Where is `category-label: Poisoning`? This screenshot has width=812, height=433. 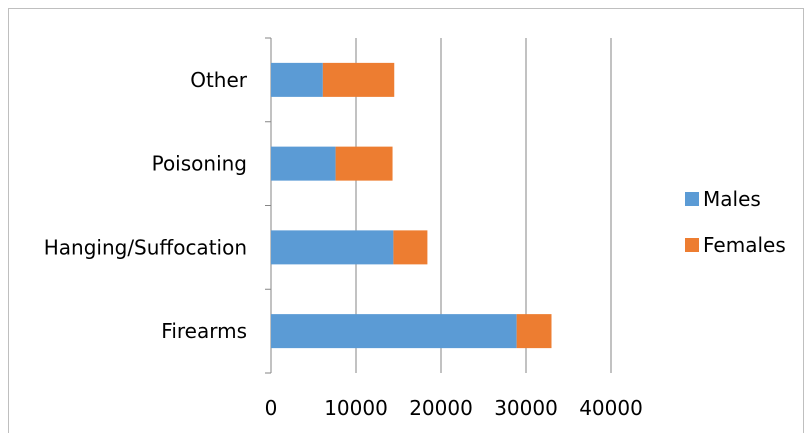 category-label: Poisoning is located at coordinates (199, 164).